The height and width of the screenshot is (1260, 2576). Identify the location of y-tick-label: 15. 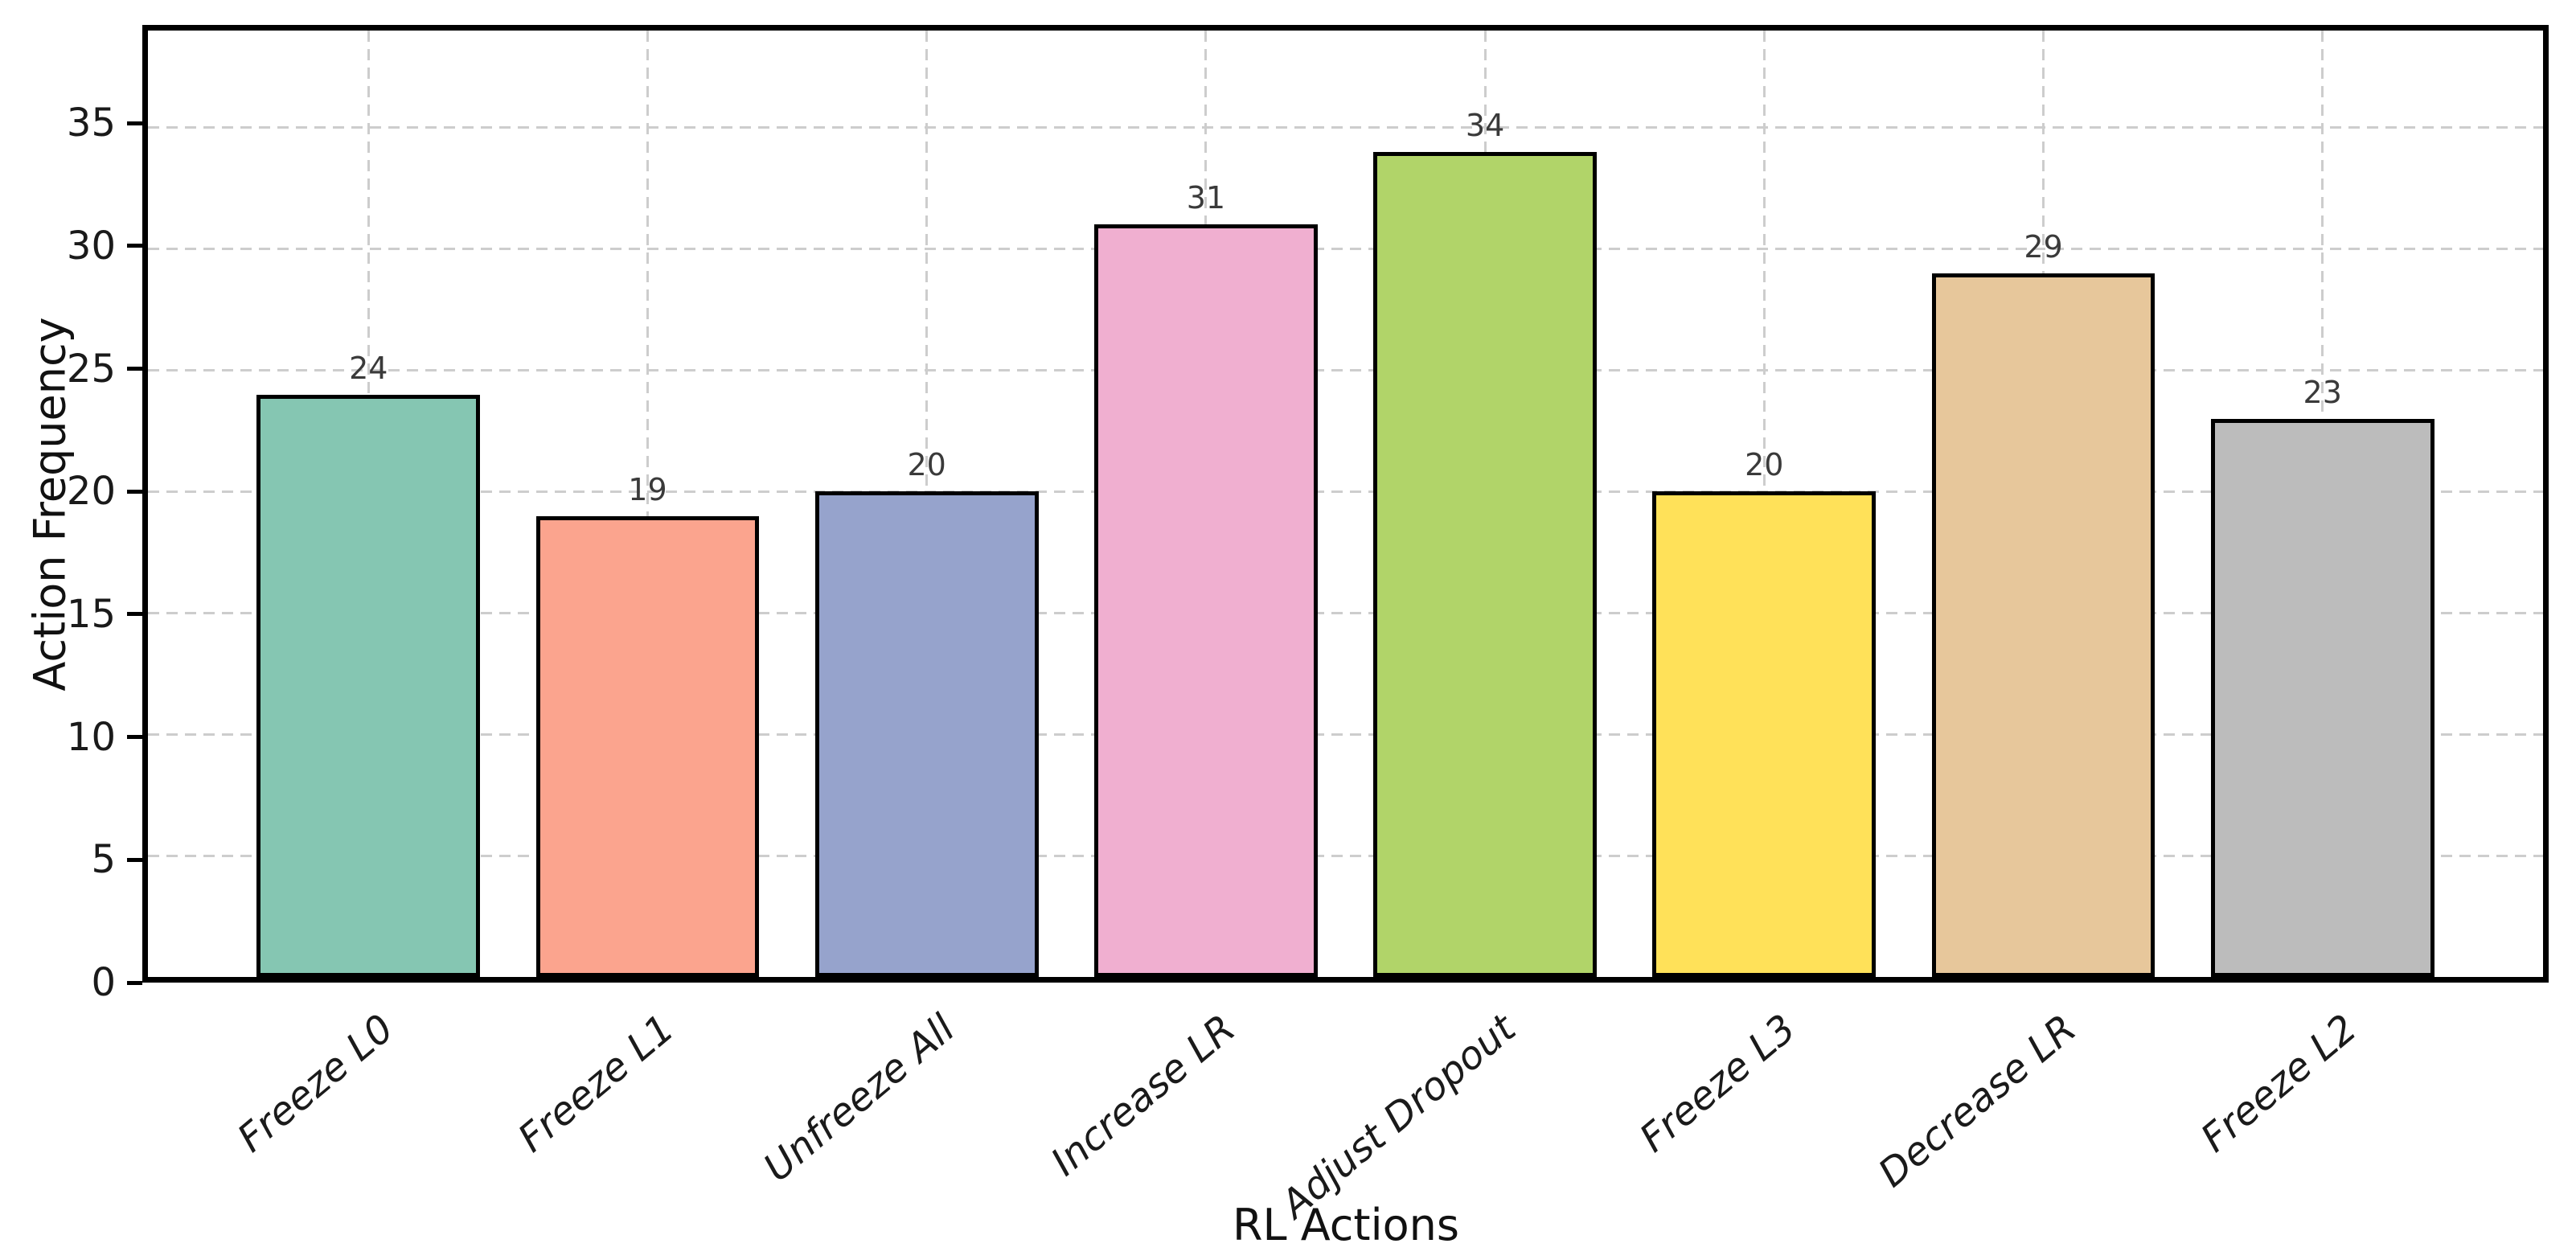
(91, 614).